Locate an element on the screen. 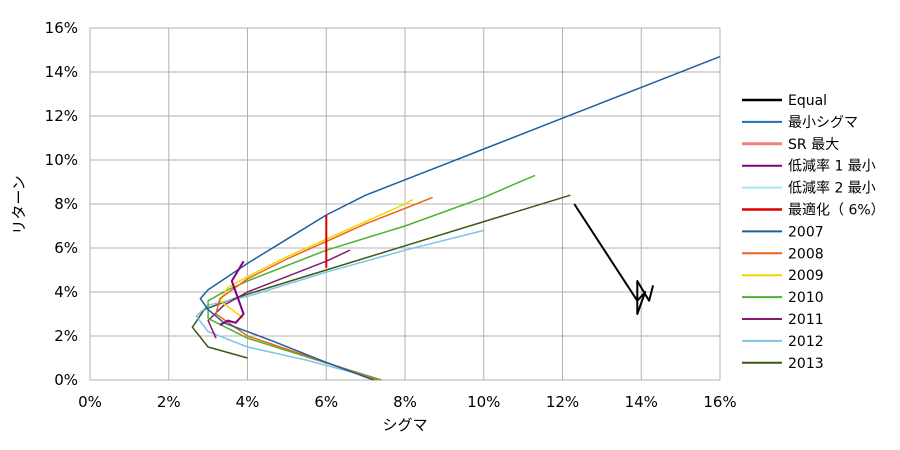  series-line-Equal is located at coordinates (614, 259).